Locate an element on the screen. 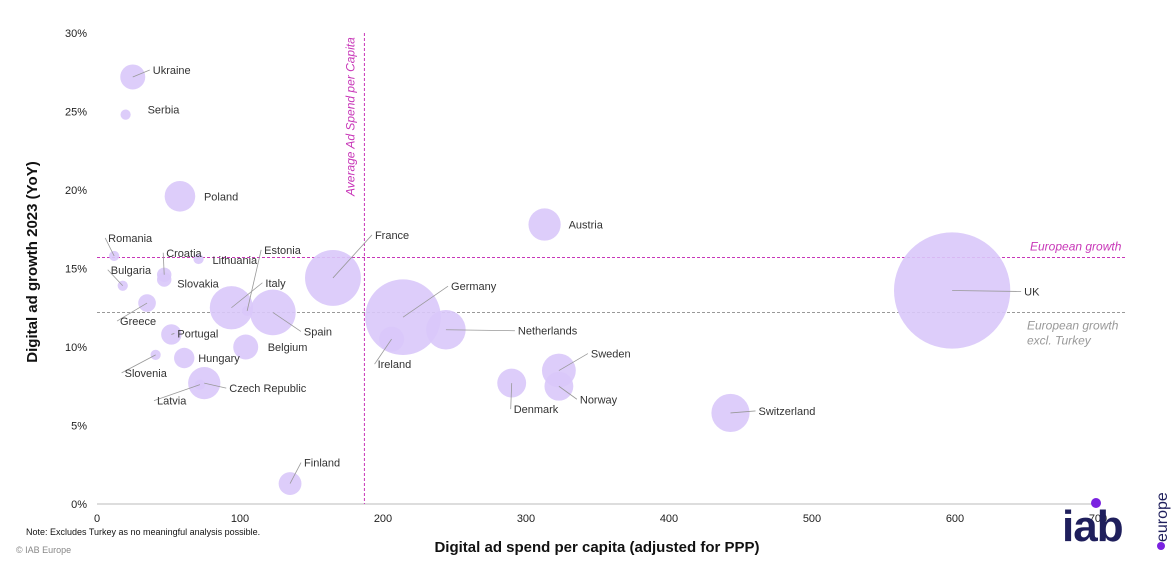  y-tick-label: 10% is located at coordinates (76, 348).